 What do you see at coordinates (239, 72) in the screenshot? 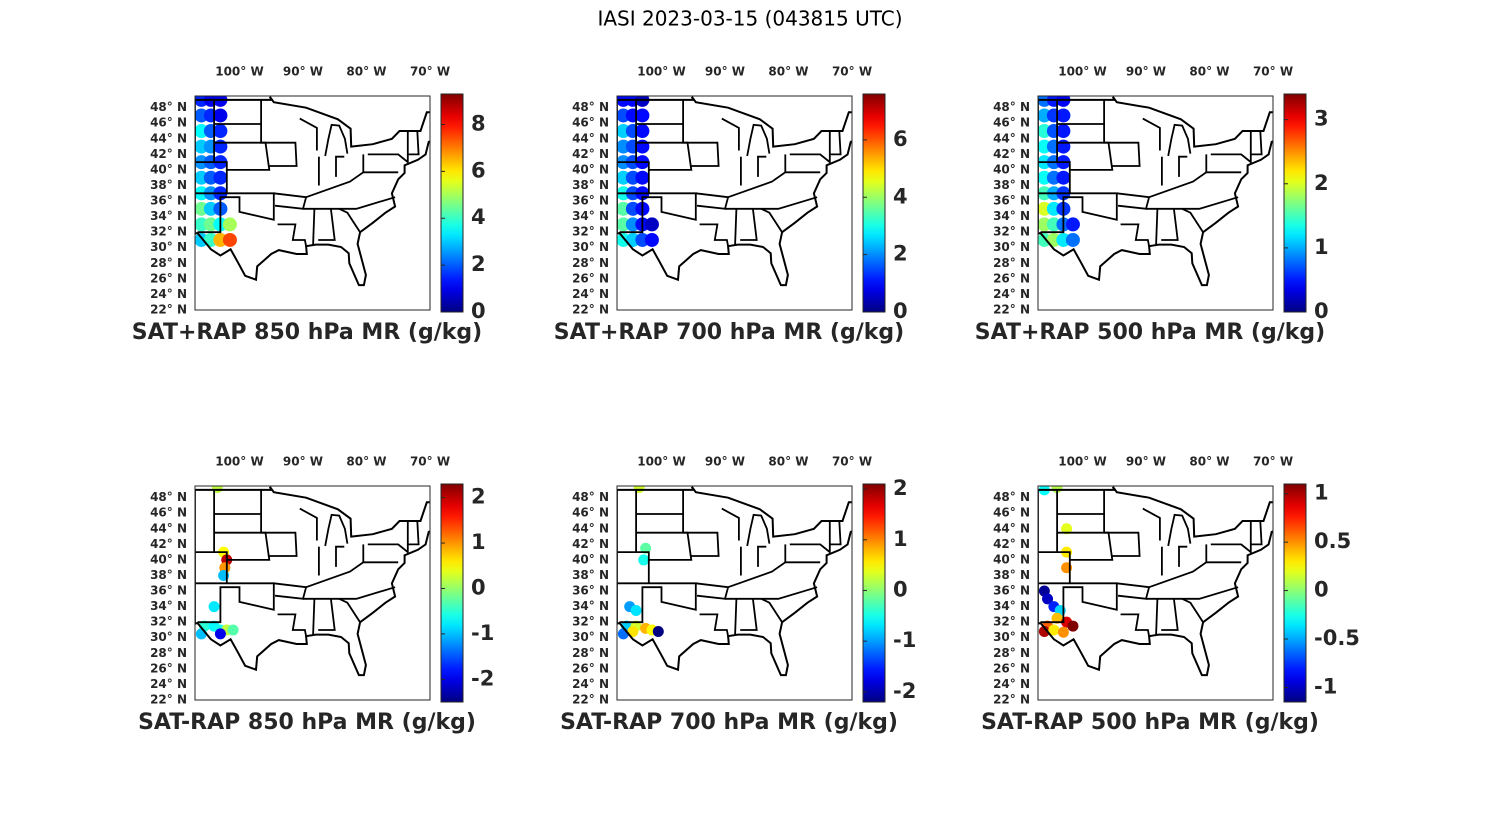
I see `lon-tick-label: 100° W` at bounding box center [239, 72].